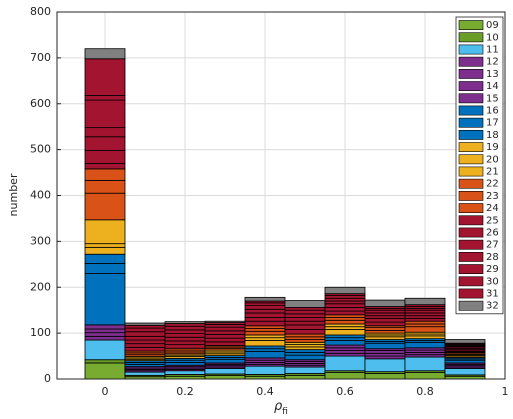 The width and height of the screenshot is (513, 419). Describe the element at coordinates (281, 408) in the screenshot. I see `x-axis-label: ρfi` at that location.